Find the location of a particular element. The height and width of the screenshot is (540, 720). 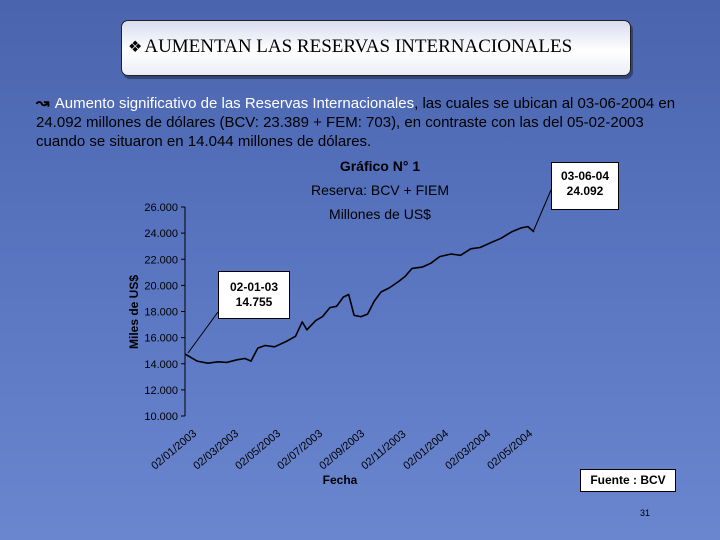

y-axis-label: Miles de US$ is located at coordinates (134, 312).